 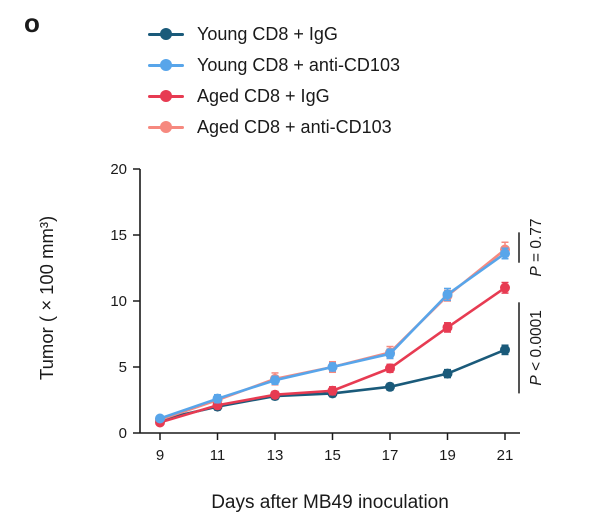 What do you see at coordinates (263, 95) in the screenshot?
I see `legend-item-label: Aged CD8 + IgG` at bounding box center [263, 95].